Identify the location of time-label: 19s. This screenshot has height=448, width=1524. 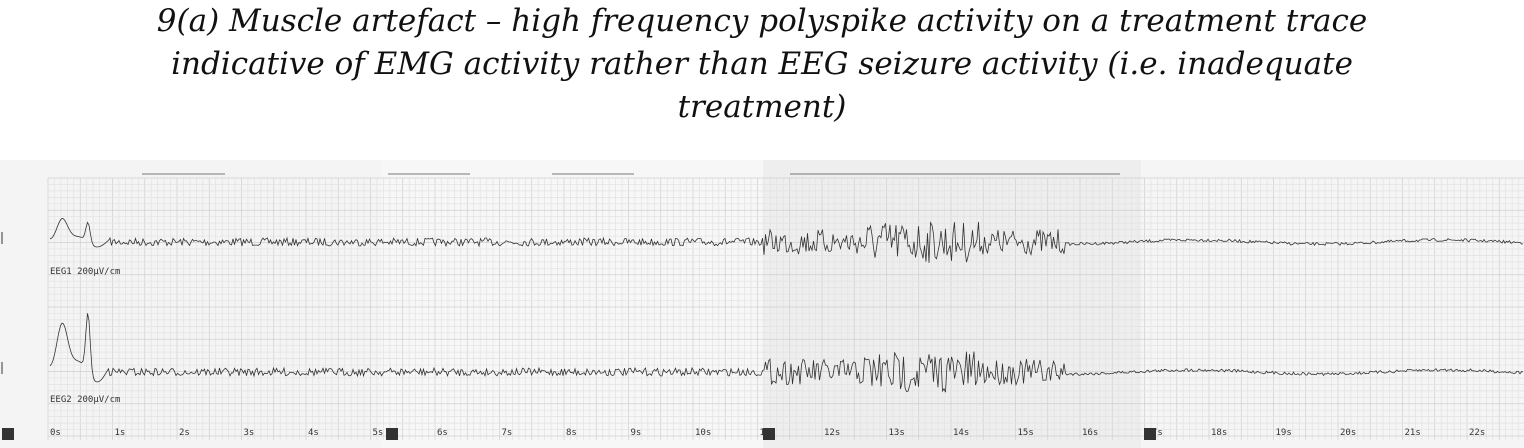
(1284, 433).